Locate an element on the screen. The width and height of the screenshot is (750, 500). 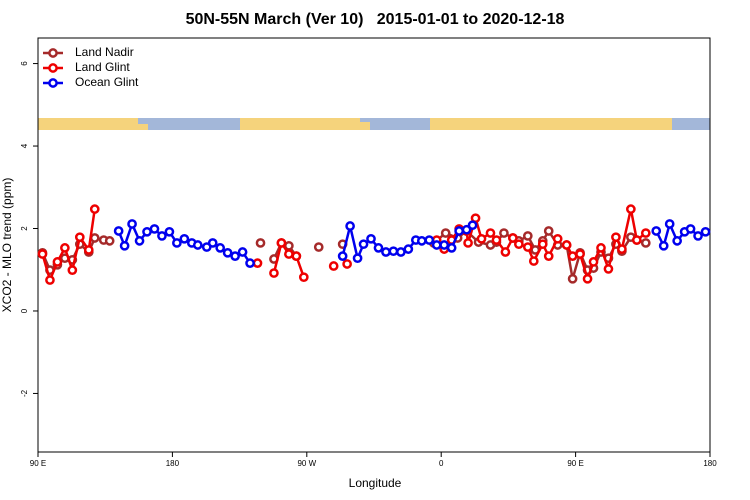
legend-label: Ocean Glint is located at coordinates (107, 82).